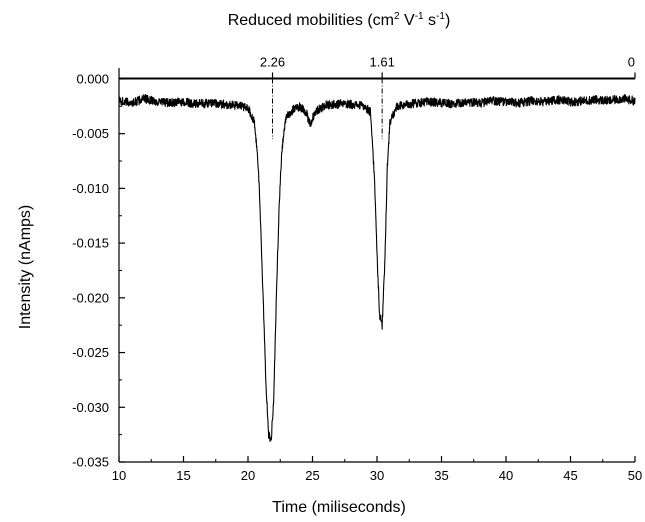  Describe the element at coordinates (90, 243) in the screenshot. I see `y-tick-label: -0.015` at that location.